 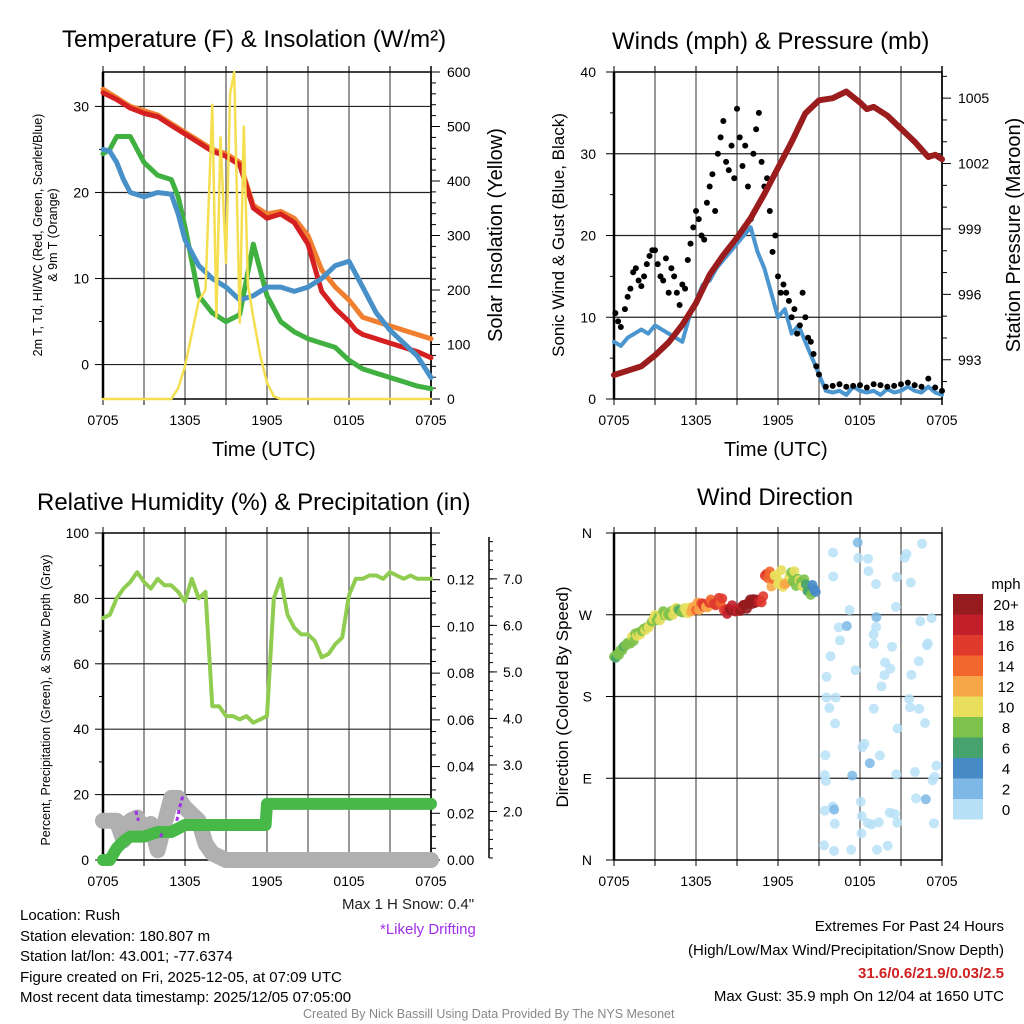 I want to click on x-tick-label: 1305, so click(x=184, y=881).